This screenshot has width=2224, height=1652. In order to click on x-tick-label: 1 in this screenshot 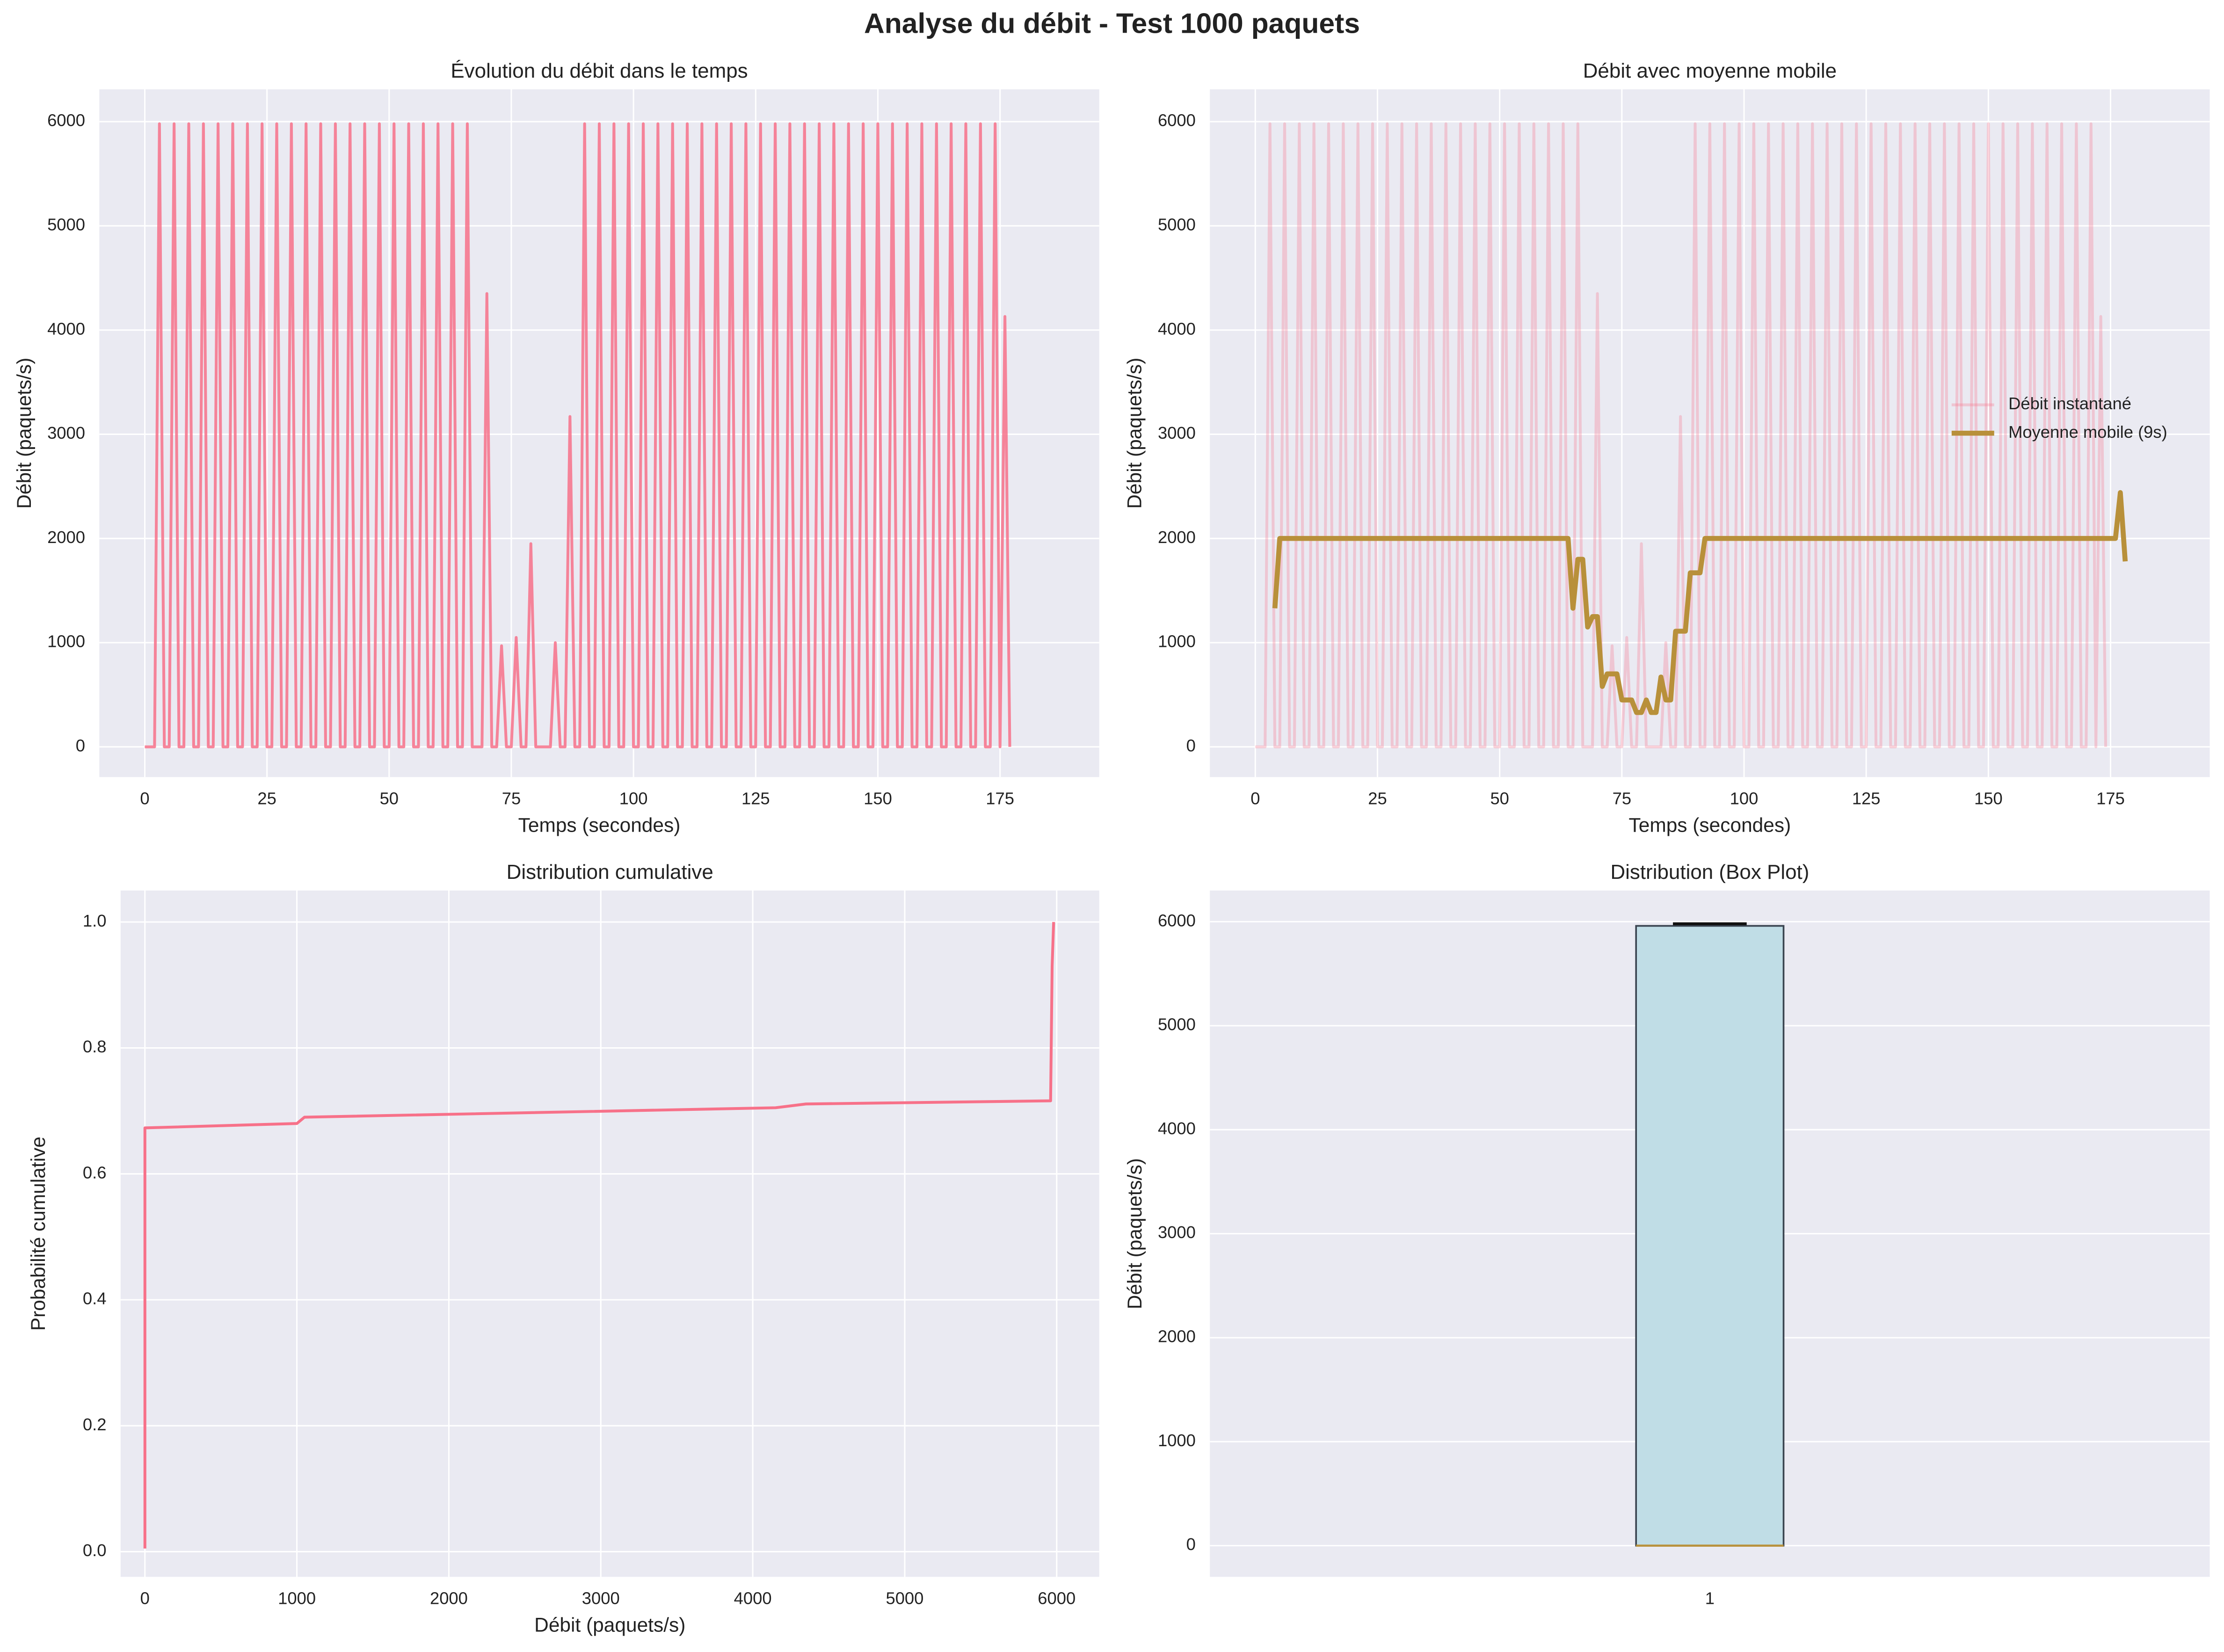, I will do `click(1710, 1598)`.